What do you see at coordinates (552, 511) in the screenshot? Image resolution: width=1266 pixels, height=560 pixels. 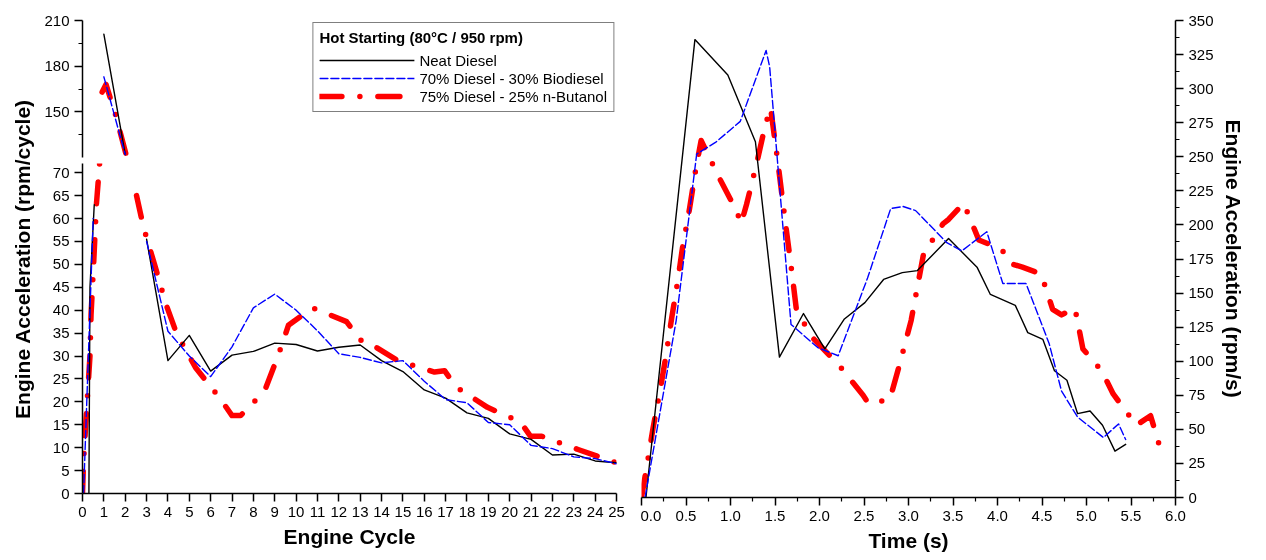 I see `x-tick-label: 22` at bounding box center [552, 511].